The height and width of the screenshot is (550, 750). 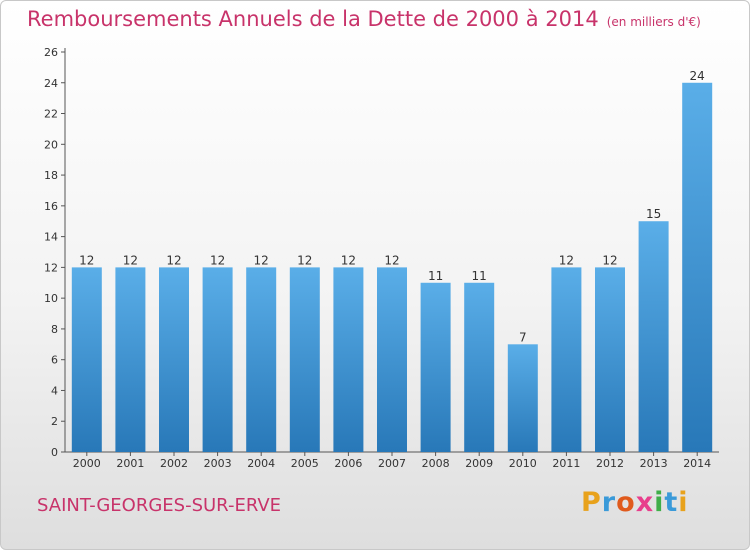 I want to click on x-tick-label: 2005, so click(x=305, y=463).